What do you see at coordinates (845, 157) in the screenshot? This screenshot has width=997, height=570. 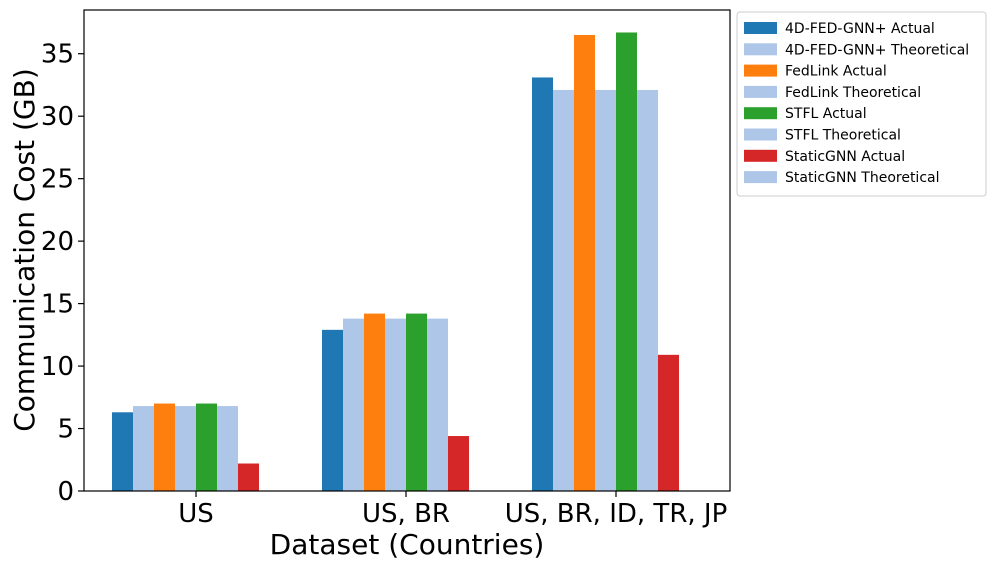 I see `legend-label: StaticGNN Actual` at bounding box center [845, 157].